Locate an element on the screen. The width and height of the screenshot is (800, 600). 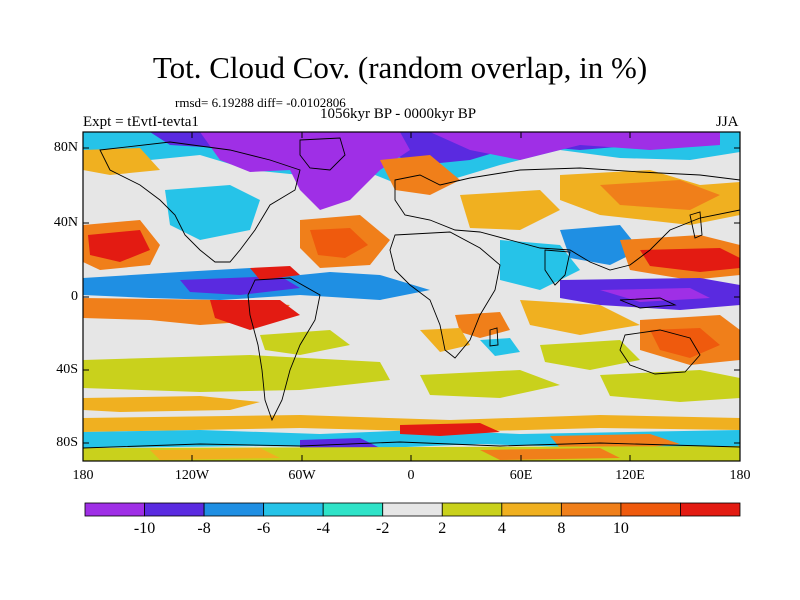
colorbar-tick-label: 4 is located at coordinates (501, 528).